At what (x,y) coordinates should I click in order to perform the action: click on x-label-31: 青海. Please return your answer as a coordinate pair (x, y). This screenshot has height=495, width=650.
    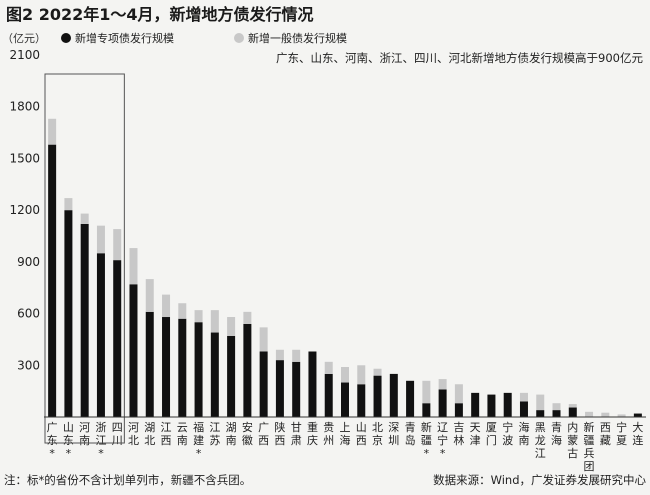
    Looking at the image, I should click on (556, 434).